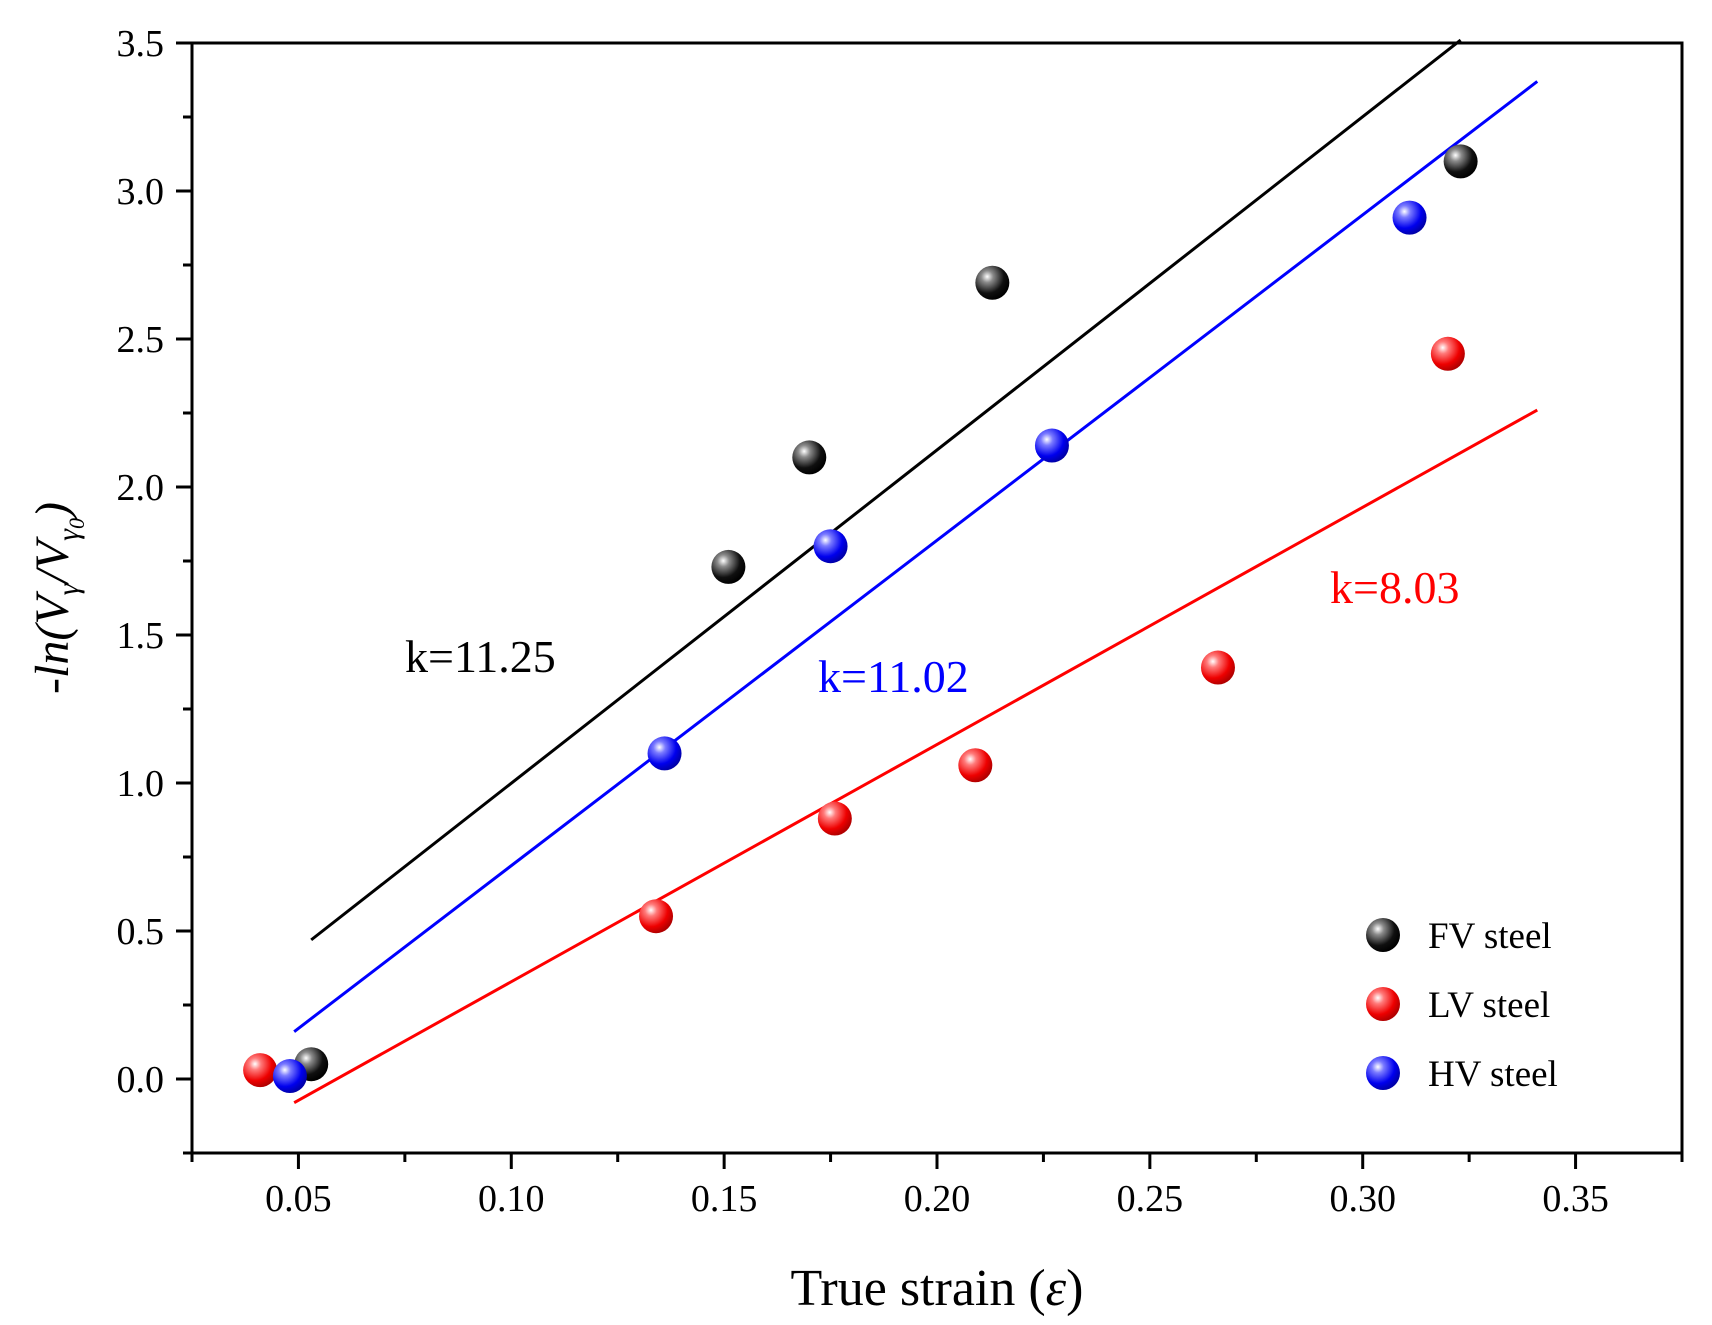  What do you see at coordinates (1362, 1199) in the screenshot?
I see `x-tick-label: 0.30` at bounding box center [1362, 1199].